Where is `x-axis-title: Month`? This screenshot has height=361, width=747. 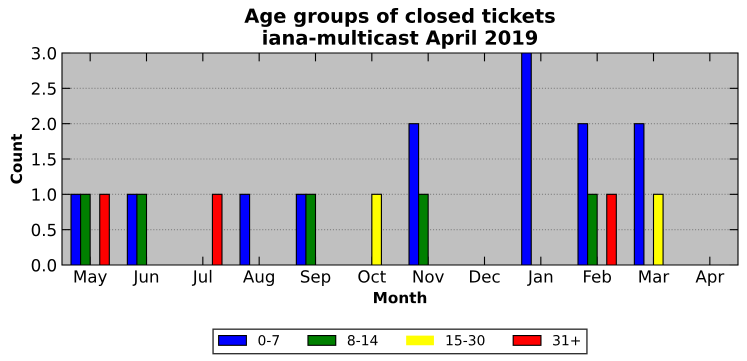 x-axis-title: Month is located at coordinates (400, 298).